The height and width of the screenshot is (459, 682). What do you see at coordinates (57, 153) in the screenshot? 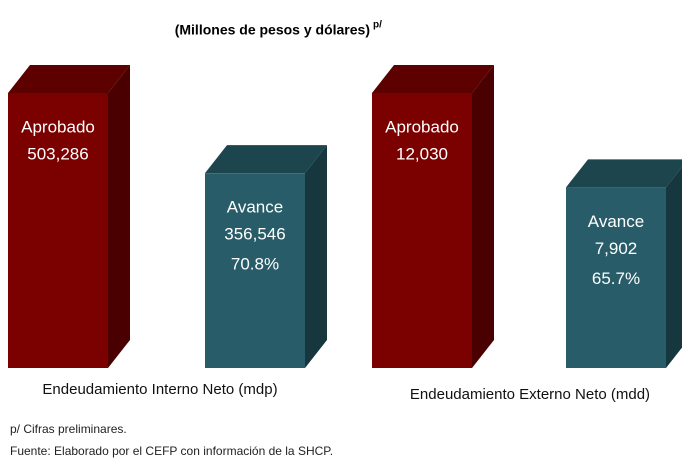
I see `value-label: 503,286` at bounding box center [57, 153].